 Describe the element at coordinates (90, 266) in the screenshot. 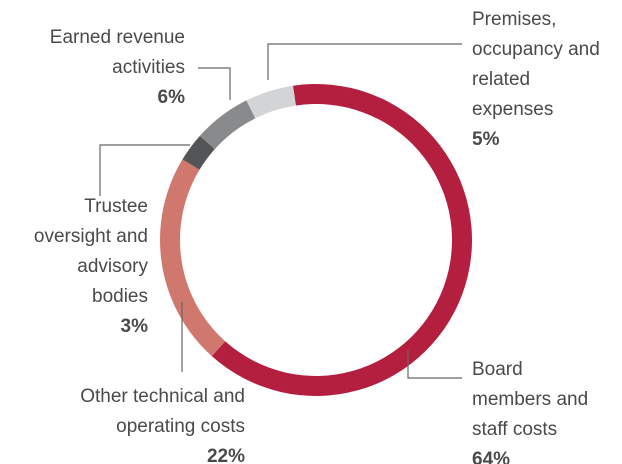

I see `label: Trustee oversight and advisory bodies 3%` at that location.